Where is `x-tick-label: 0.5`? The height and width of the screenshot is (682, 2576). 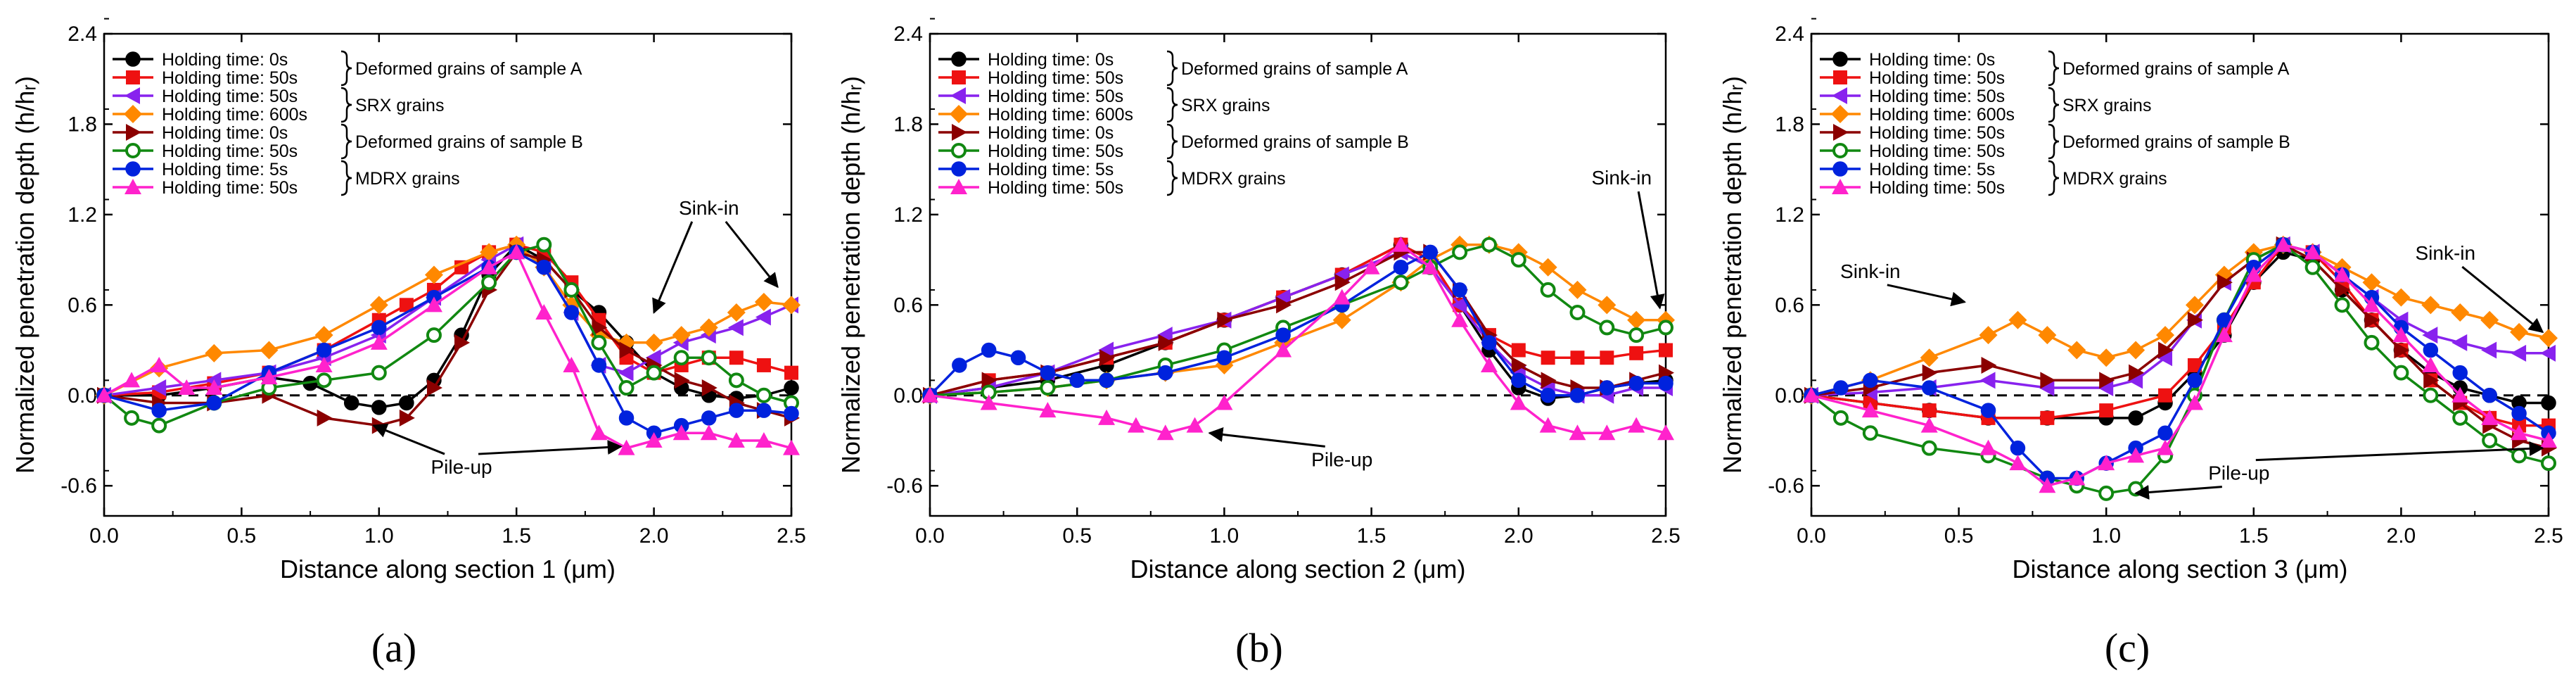
x-tick-label: 0.5 is located at coordinates (1959, 536).